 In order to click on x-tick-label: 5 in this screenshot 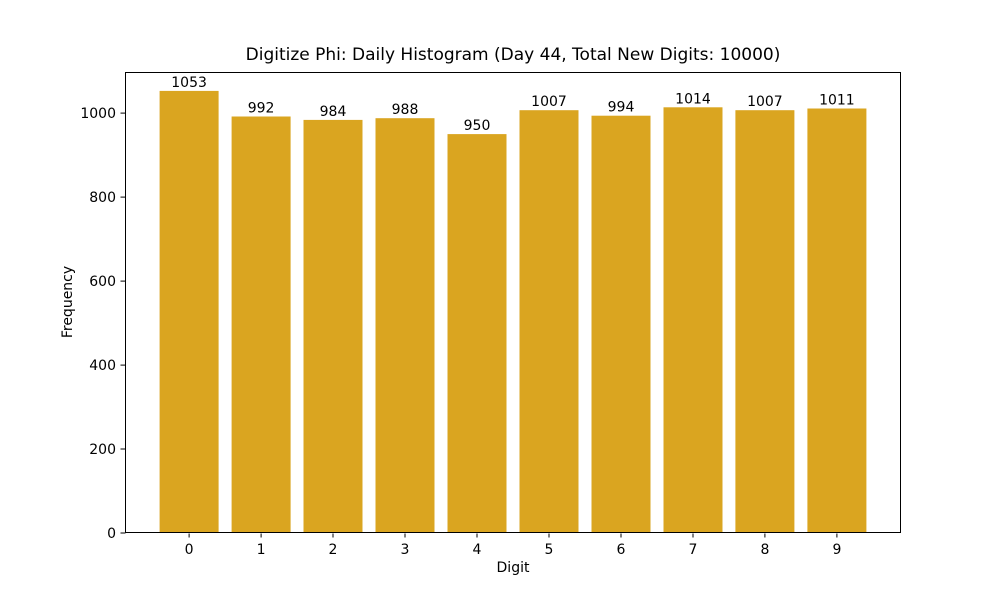, I will do `click(549, 550)`.